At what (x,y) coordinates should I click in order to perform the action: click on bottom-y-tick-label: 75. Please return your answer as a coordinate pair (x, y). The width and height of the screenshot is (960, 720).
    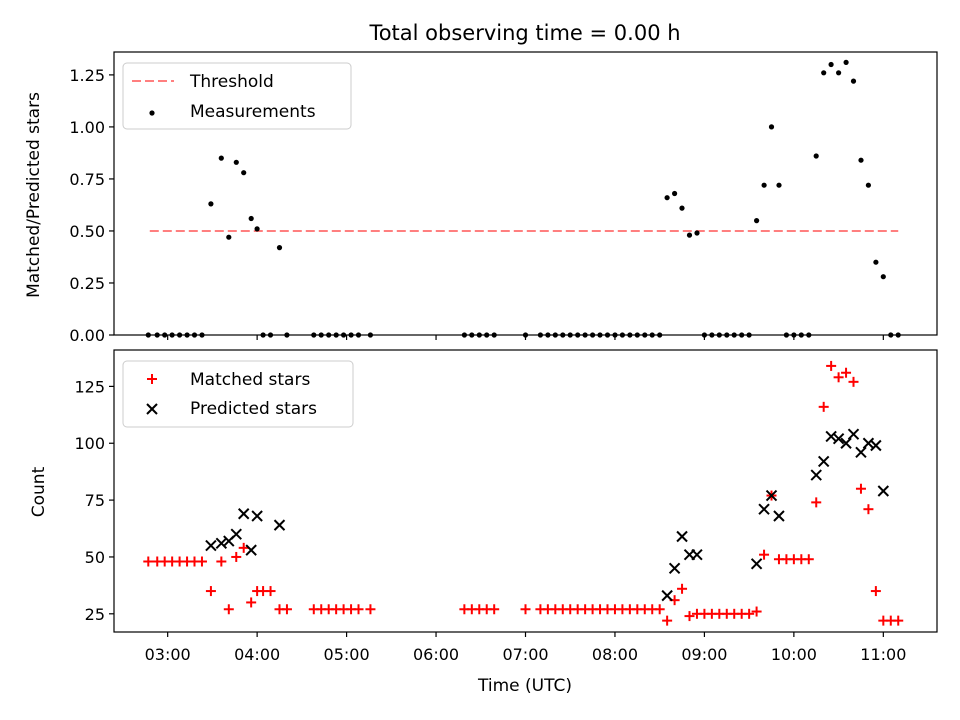
    Looking at the image, I should click on (95, 500).